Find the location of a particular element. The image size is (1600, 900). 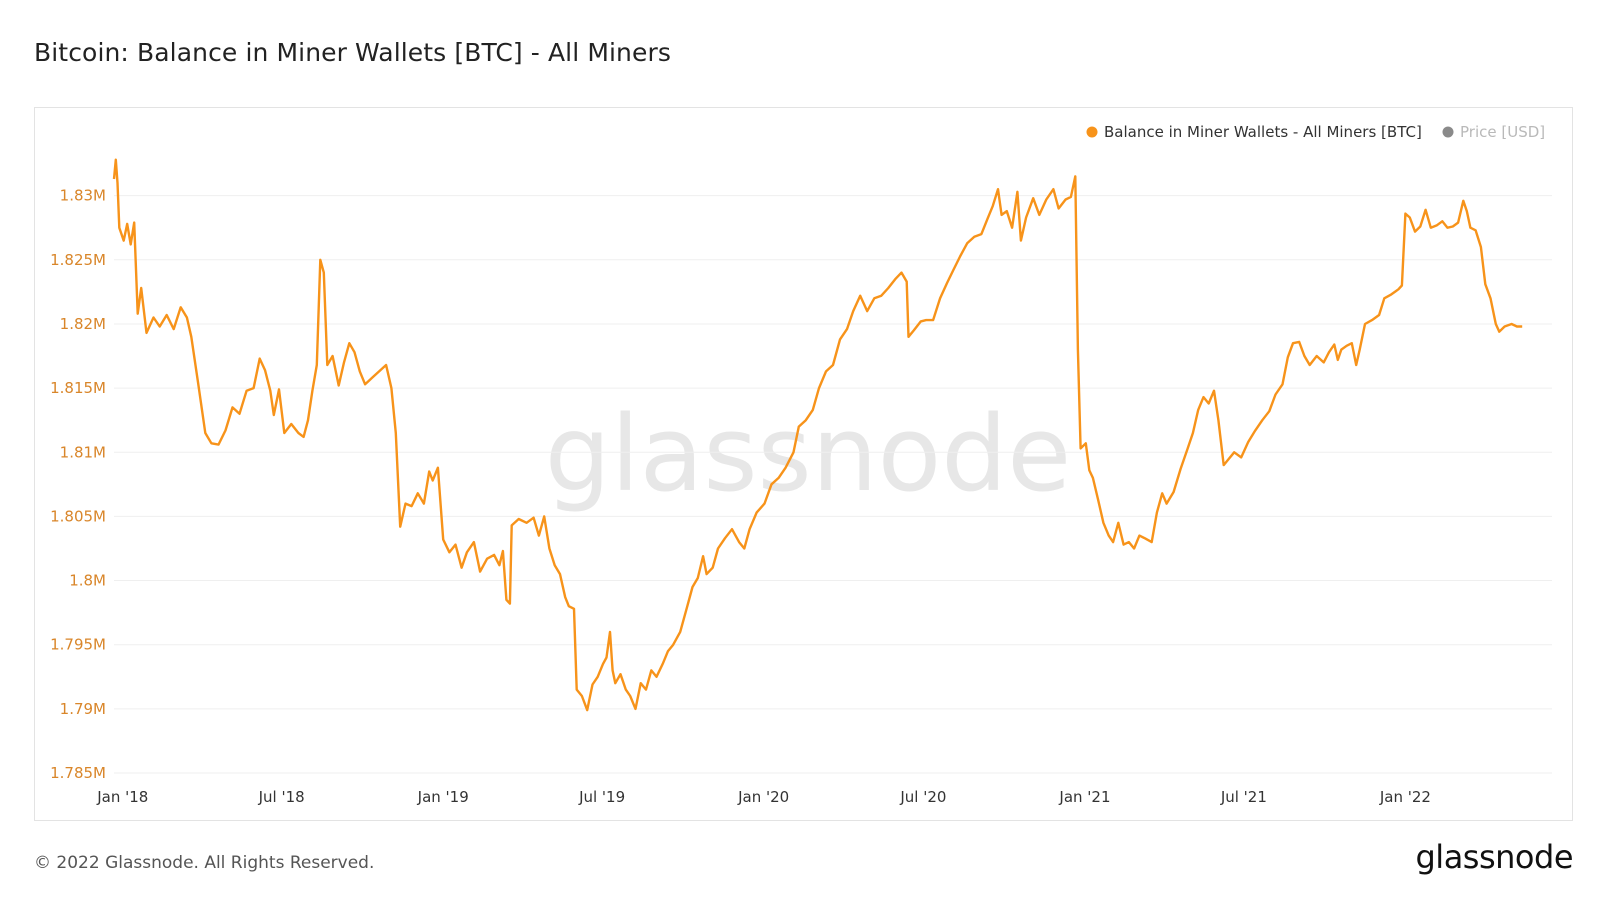

y-tick-label: 1.825M is located at coordinates (78, 260).